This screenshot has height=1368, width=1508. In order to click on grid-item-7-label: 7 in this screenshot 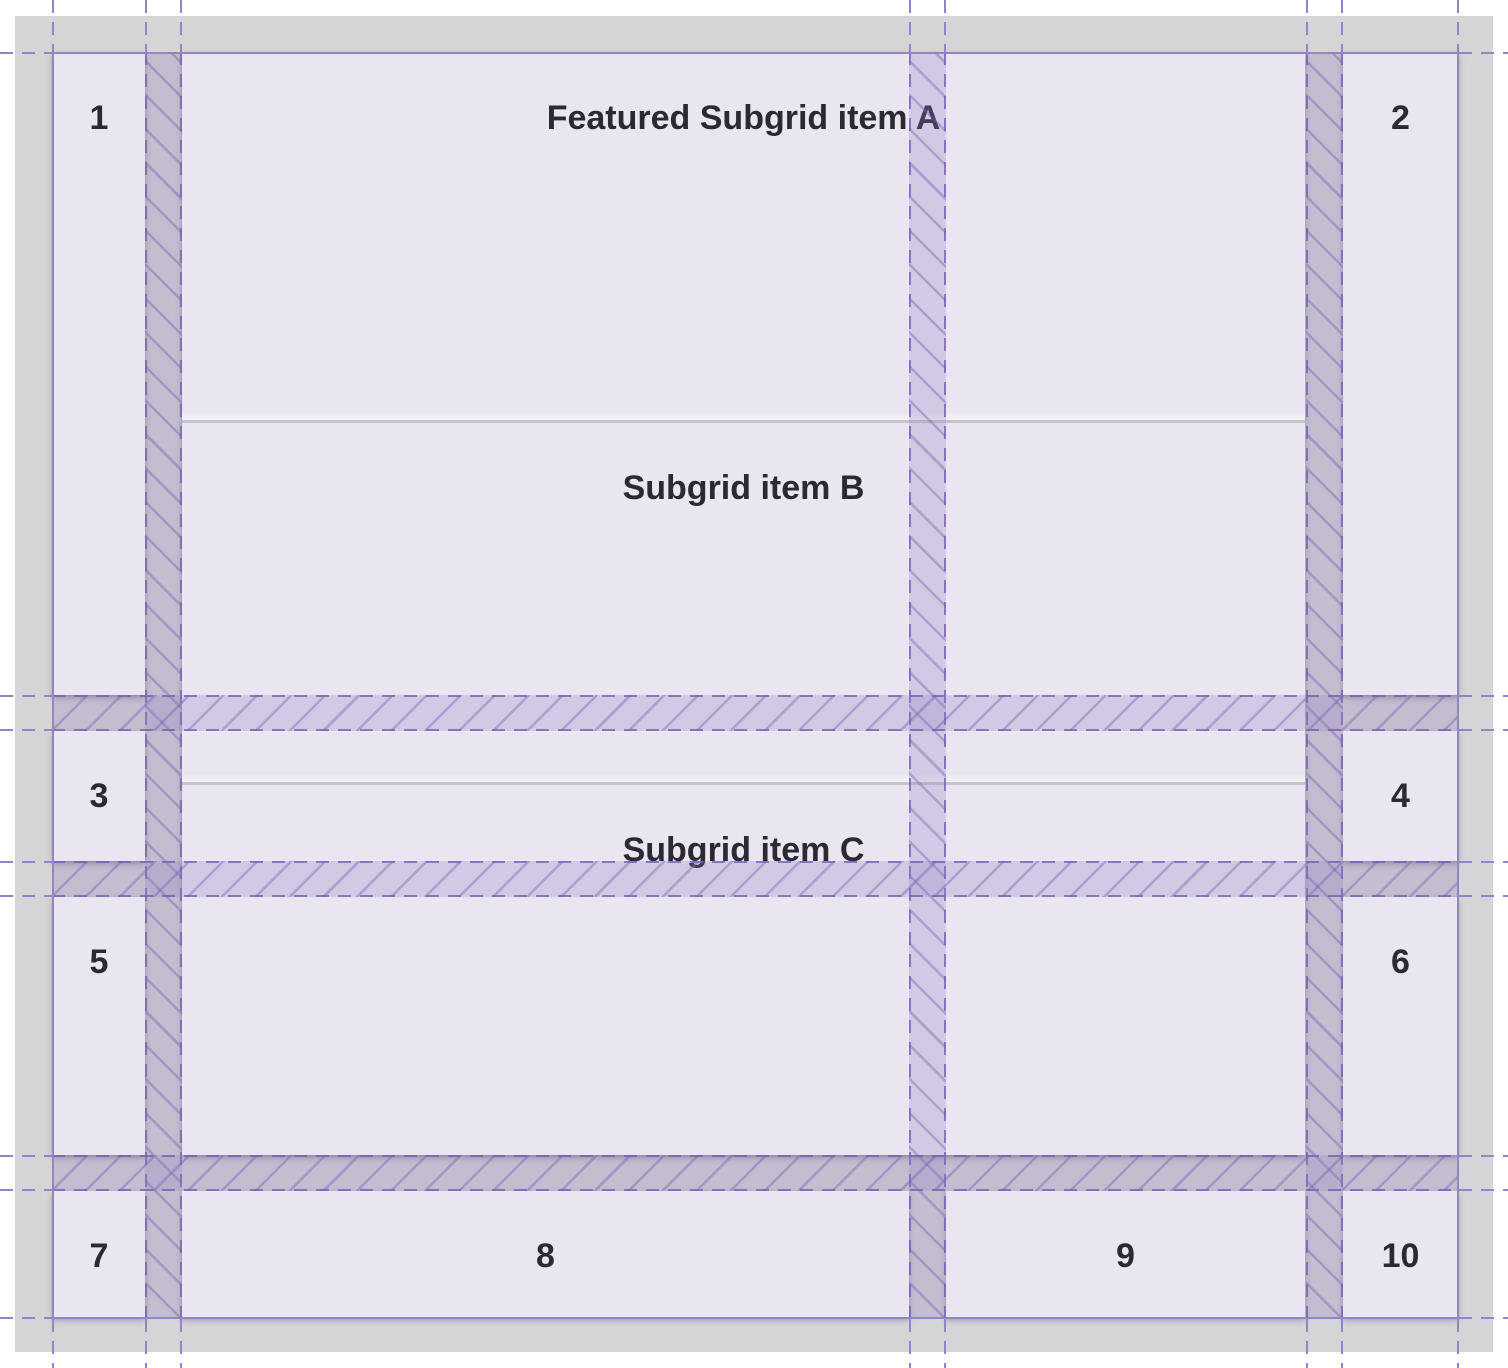, I will do `click(99, 1256)`.